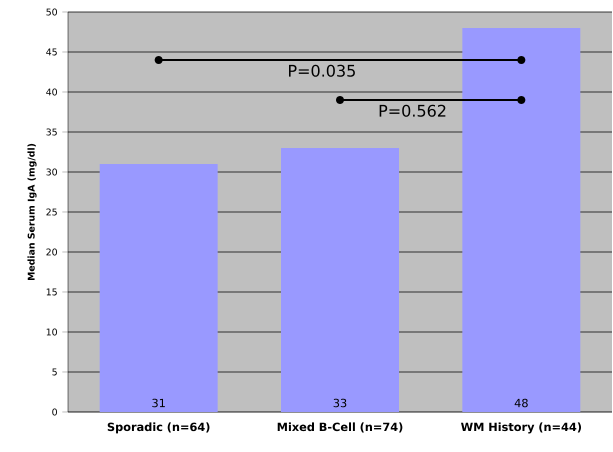  What do you see at coordinates (32, 212) in the screenshot?
I see `y-axis-title: Median Serum IgA (mg/dl)` at bounding box center [32, 212].